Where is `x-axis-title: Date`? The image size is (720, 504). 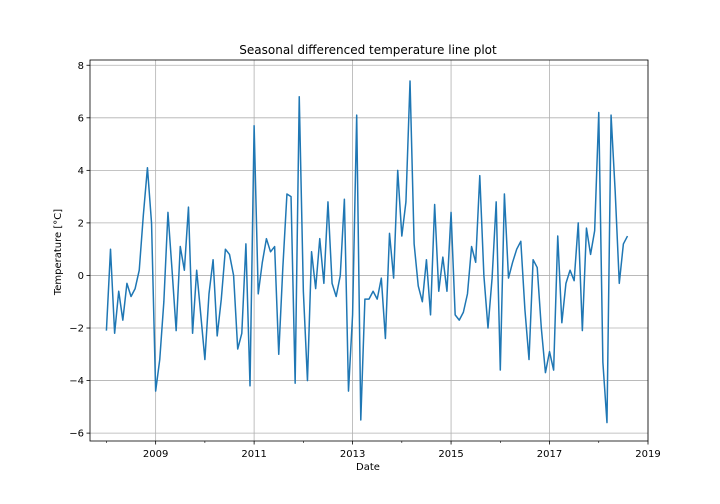
x-axis-title: Date is located at coordinates (368, 467).